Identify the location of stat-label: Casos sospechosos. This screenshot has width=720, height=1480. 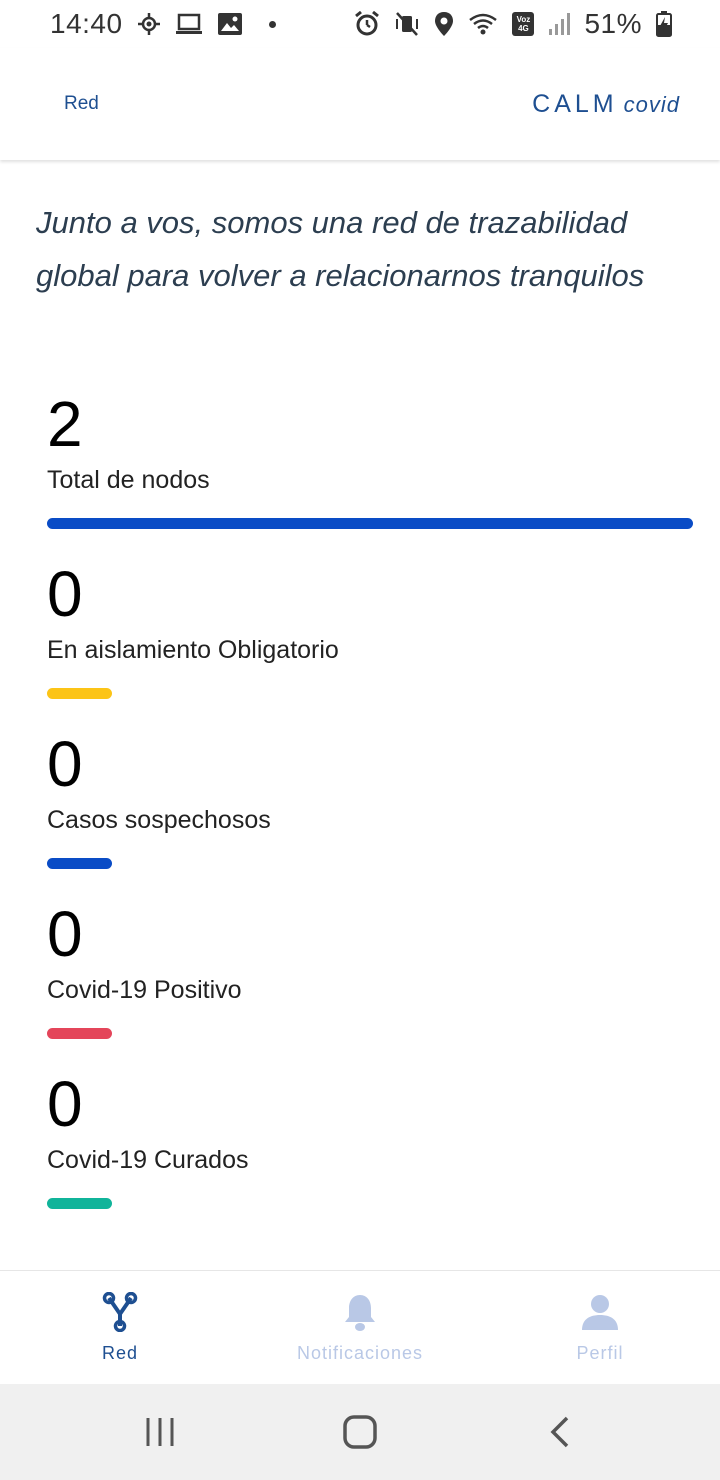
(159, 820).